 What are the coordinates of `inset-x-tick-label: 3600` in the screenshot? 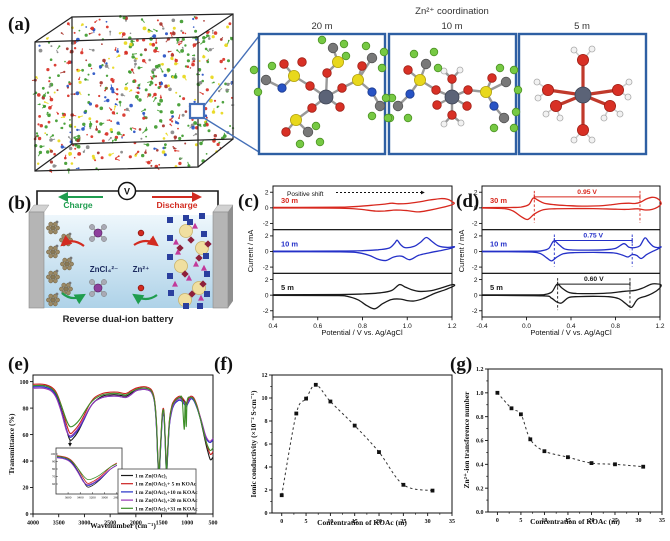 It's located at (68, 498).